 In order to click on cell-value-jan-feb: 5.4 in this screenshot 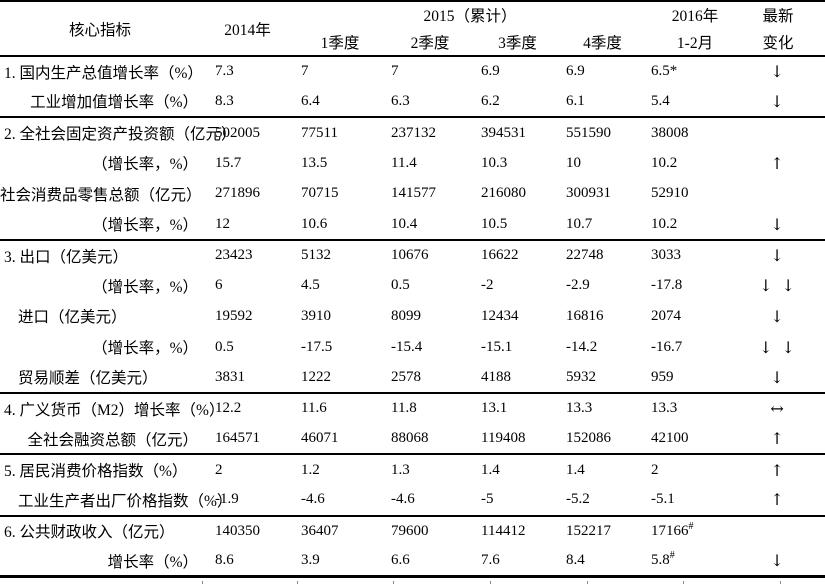, I will do `click(660, 100)`.